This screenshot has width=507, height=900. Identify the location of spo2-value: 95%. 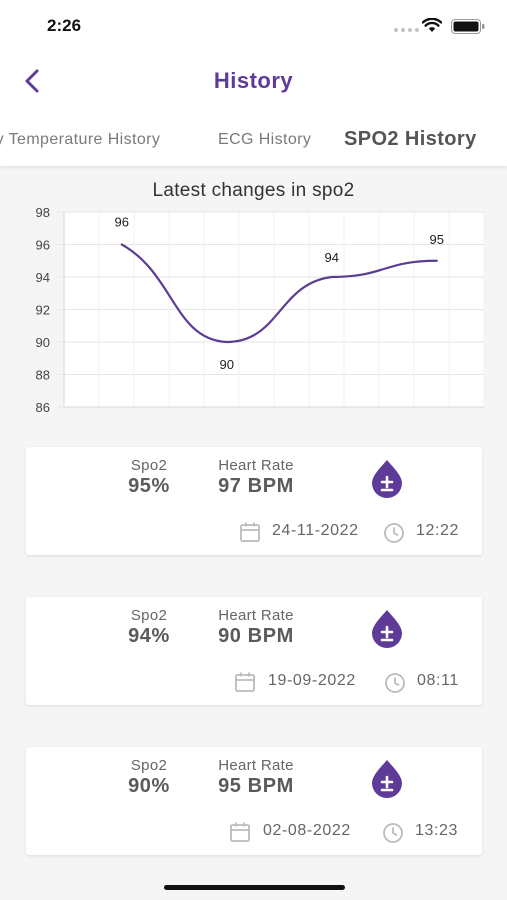
(149, 486).